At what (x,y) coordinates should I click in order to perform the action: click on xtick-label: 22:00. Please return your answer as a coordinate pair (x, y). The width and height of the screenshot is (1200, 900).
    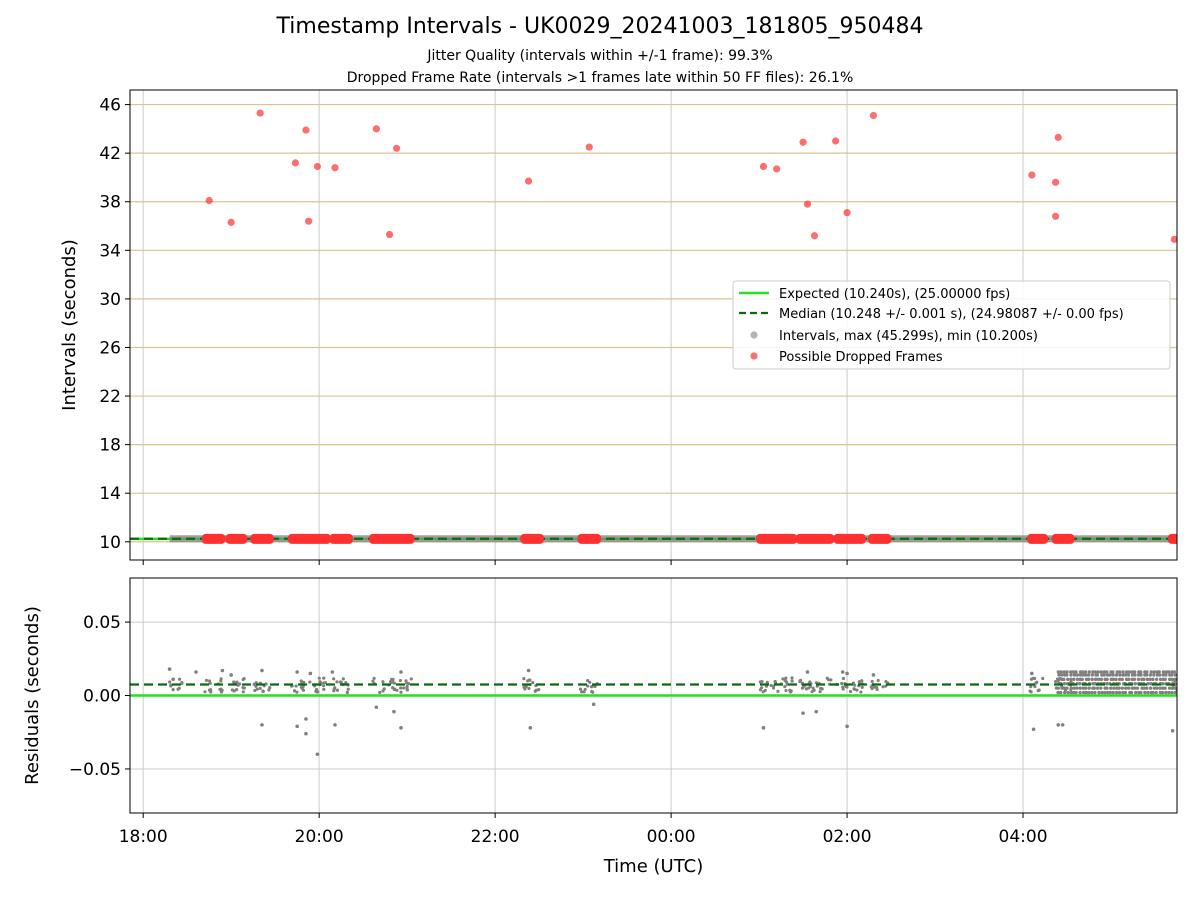
    Looking at the image, I should click on (495, 837).